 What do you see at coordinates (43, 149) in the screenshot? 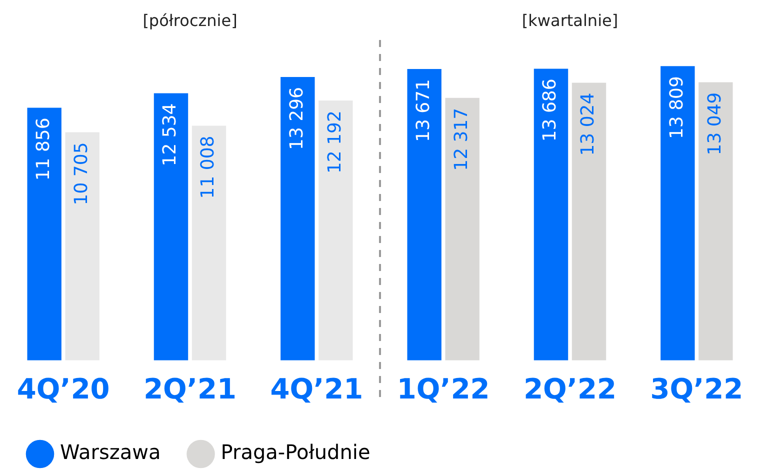
I see `data-label: 11 856` at bounding box center [43, 149].